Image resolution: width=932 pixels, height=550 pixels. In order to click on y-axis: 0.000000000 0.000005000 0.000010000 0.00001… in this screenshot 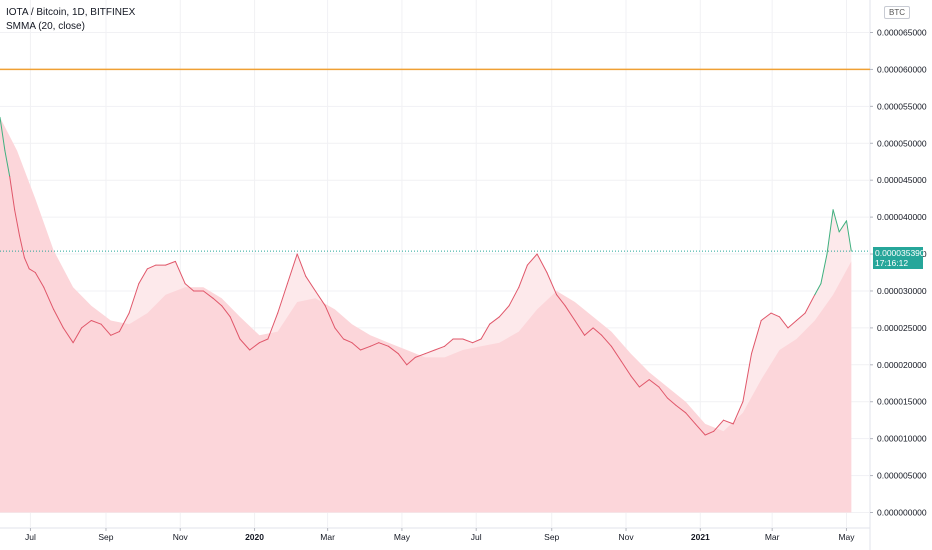, I will do `click(898, 273)`.